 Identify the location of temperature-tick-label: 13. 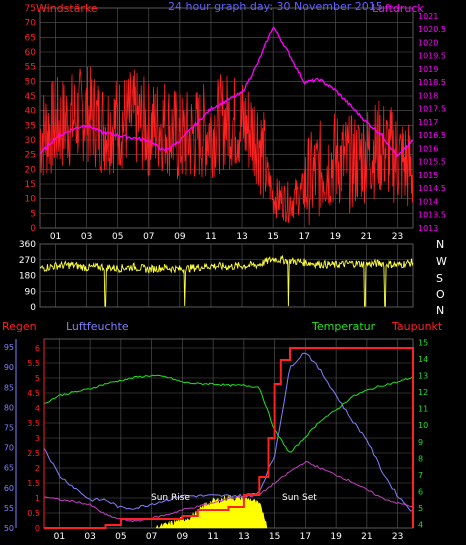
(423, 375).